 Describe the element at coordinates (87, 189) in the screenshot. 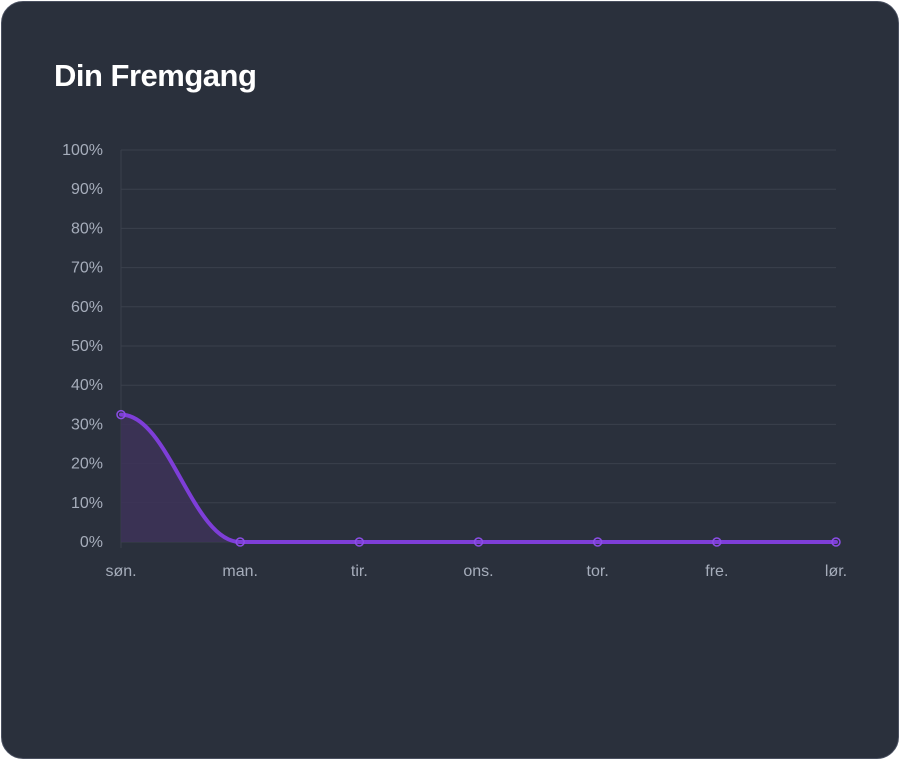

I see `y-tick-label: 90%` at that location.